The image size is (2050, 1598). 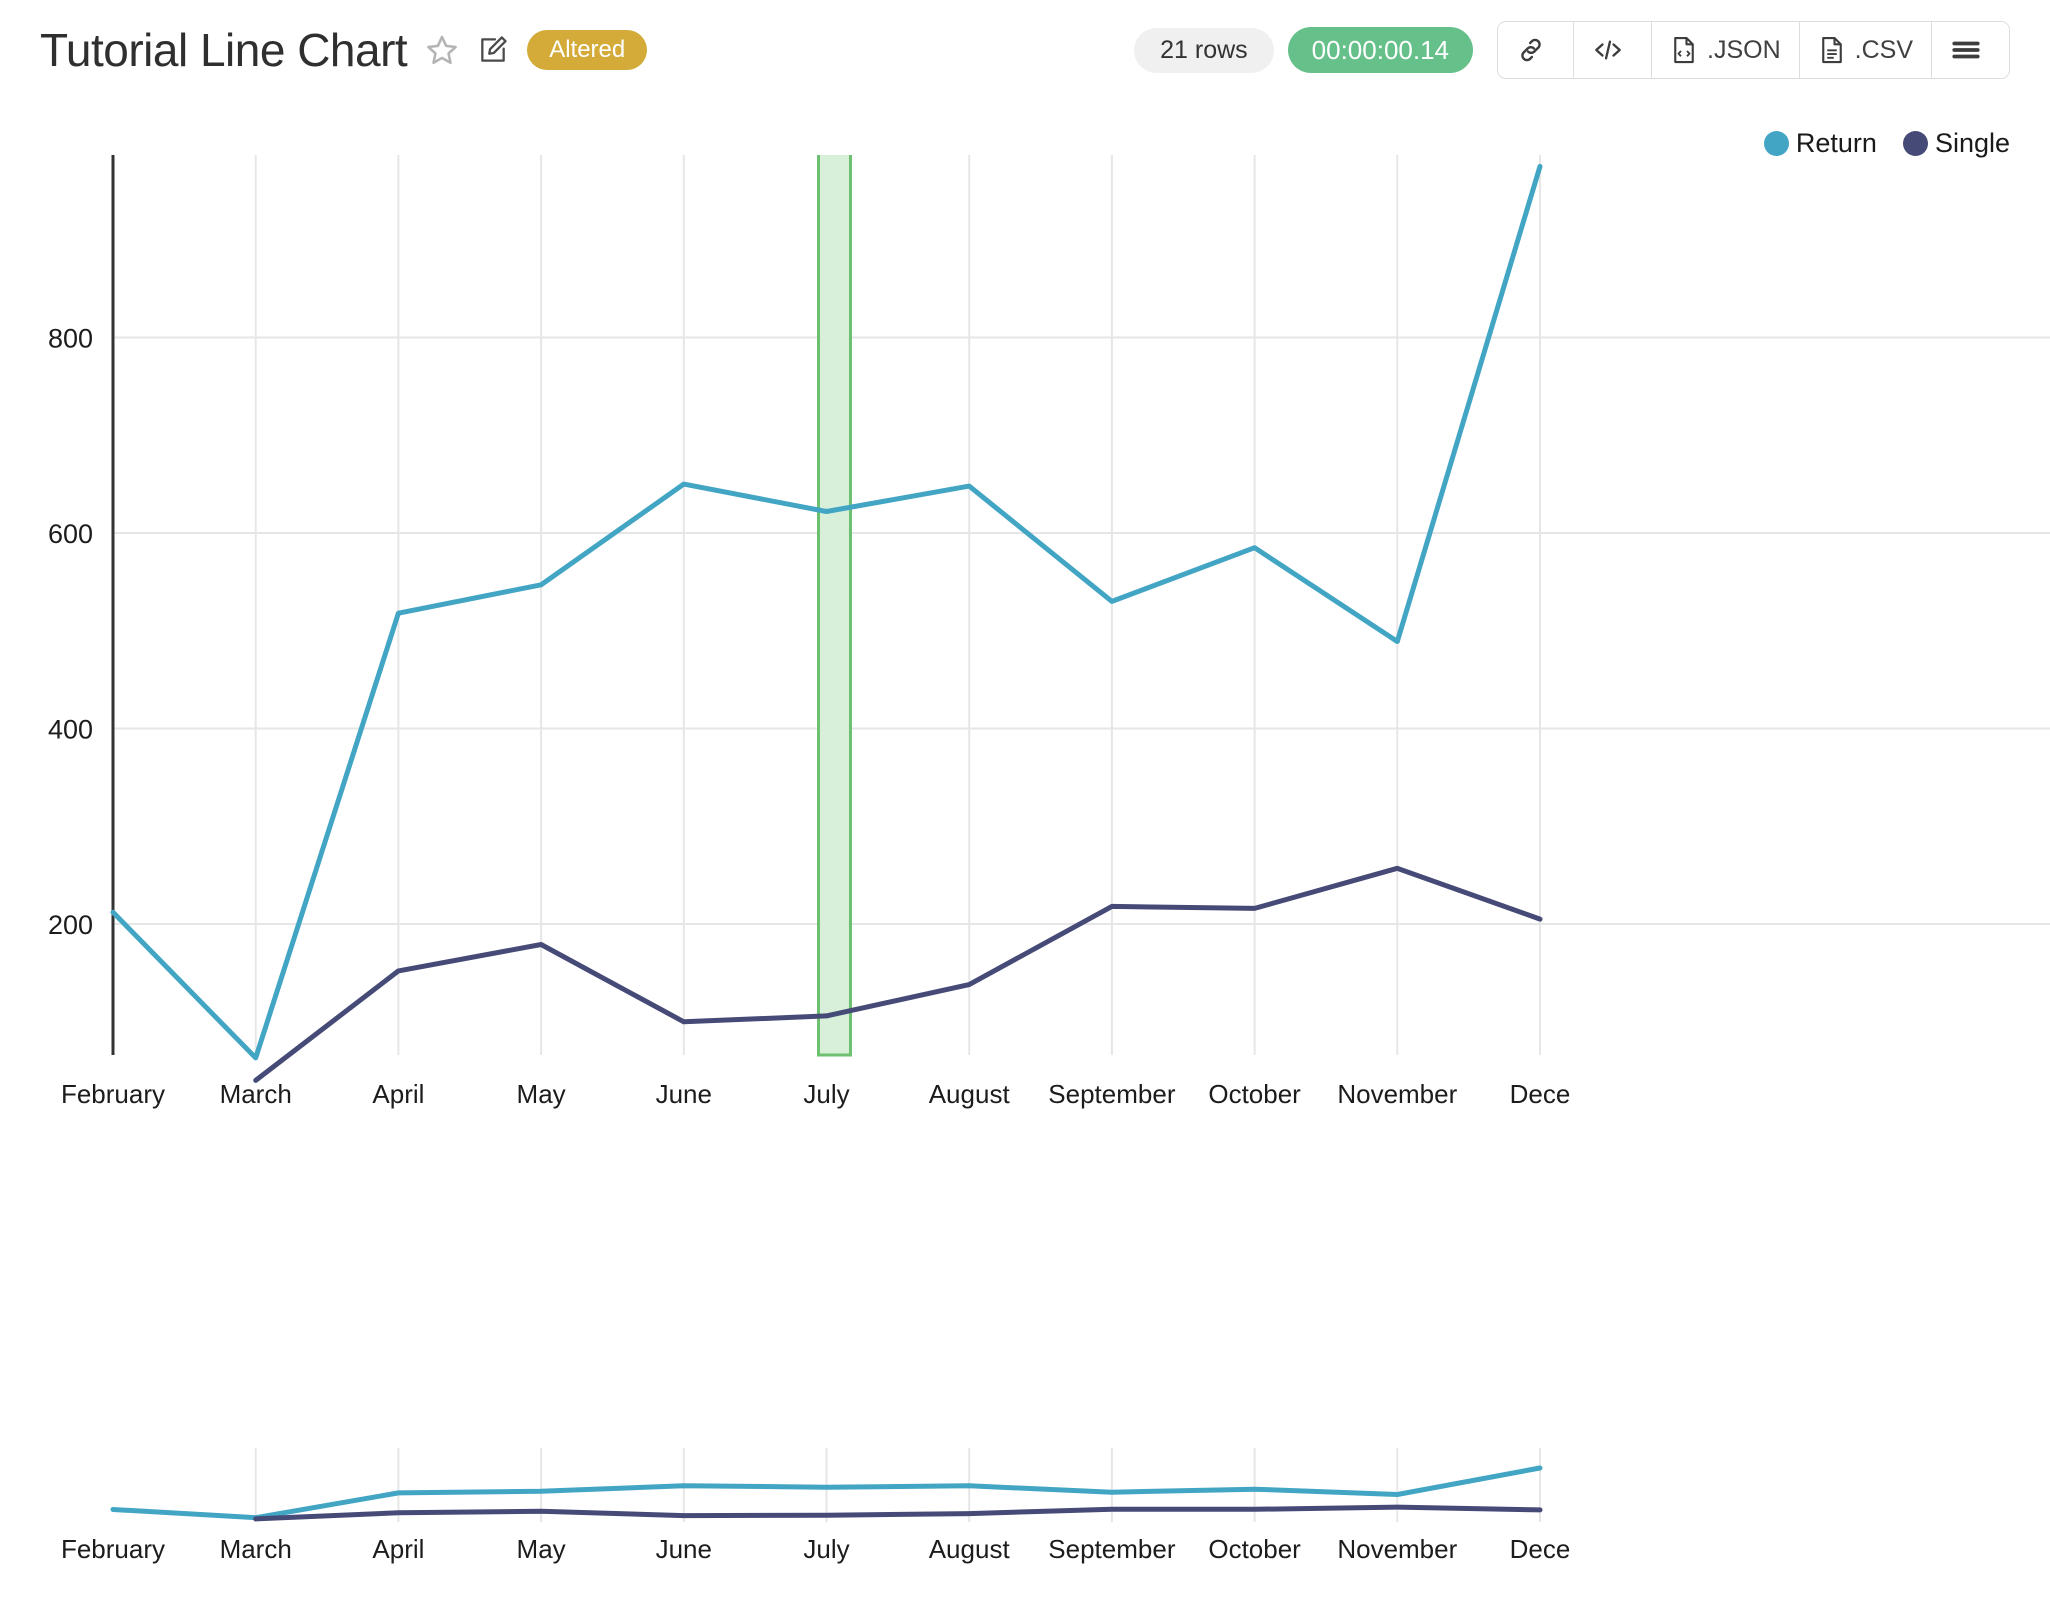 What do you see at coordinates (834, 606) in the screenshot?
I see `selection-band` at bounding box center [834, 606].